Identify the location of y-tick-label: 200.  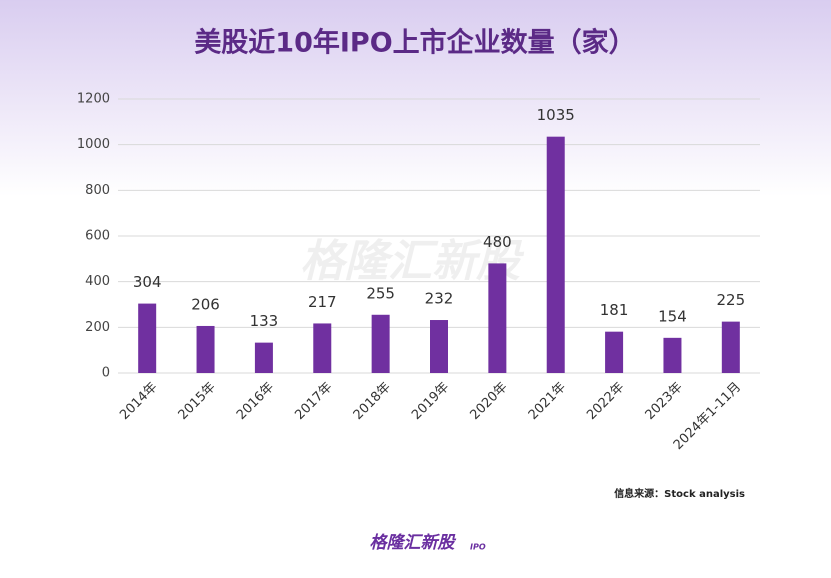
(97, 327).